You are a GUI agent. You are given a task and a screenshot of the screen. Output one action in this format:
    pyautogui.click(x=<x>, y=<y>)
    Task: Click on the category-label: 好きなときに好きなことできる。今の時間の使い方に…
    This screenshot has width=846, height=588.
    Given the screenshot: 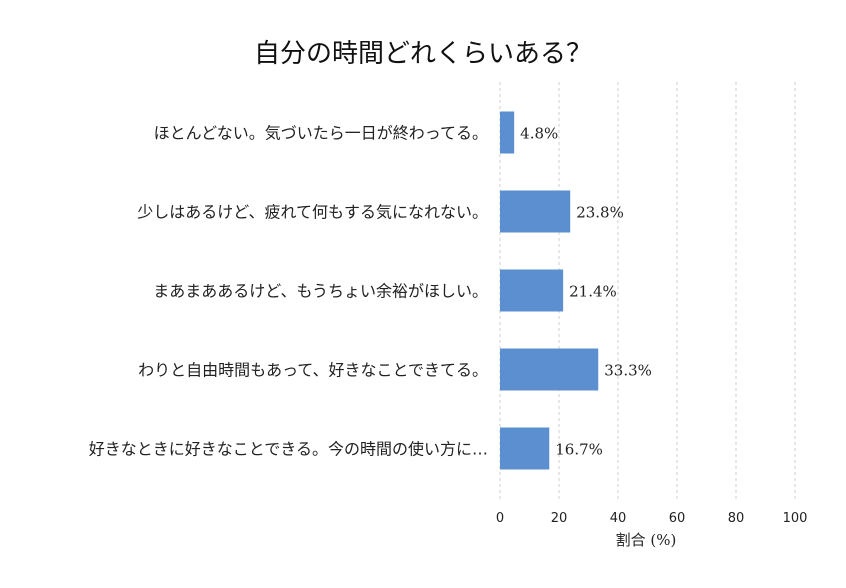 What is the action you would take?
    pyautogui.click(x=288, y=449)
    